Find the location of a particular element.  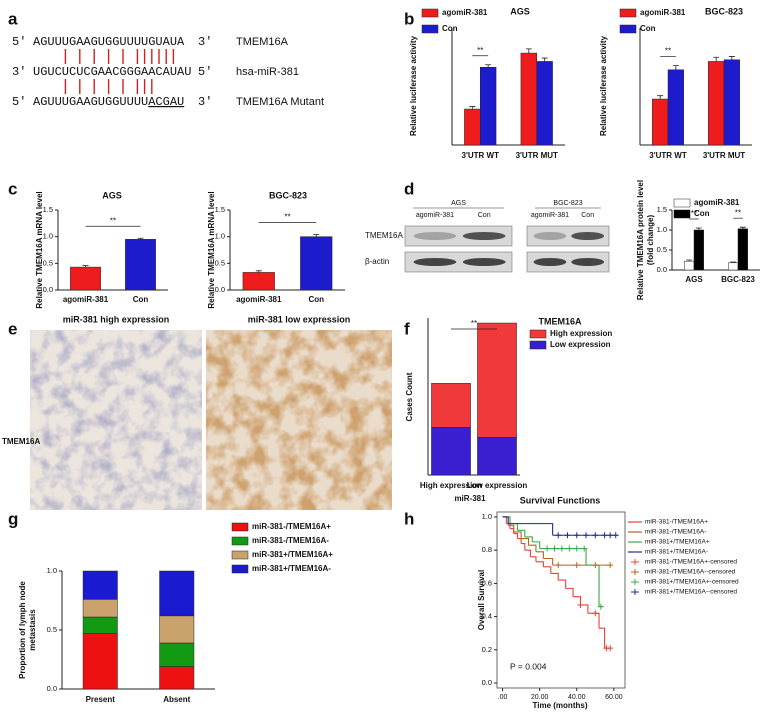

legend-label: agomiR-381 is located at coordinates (465, 12).